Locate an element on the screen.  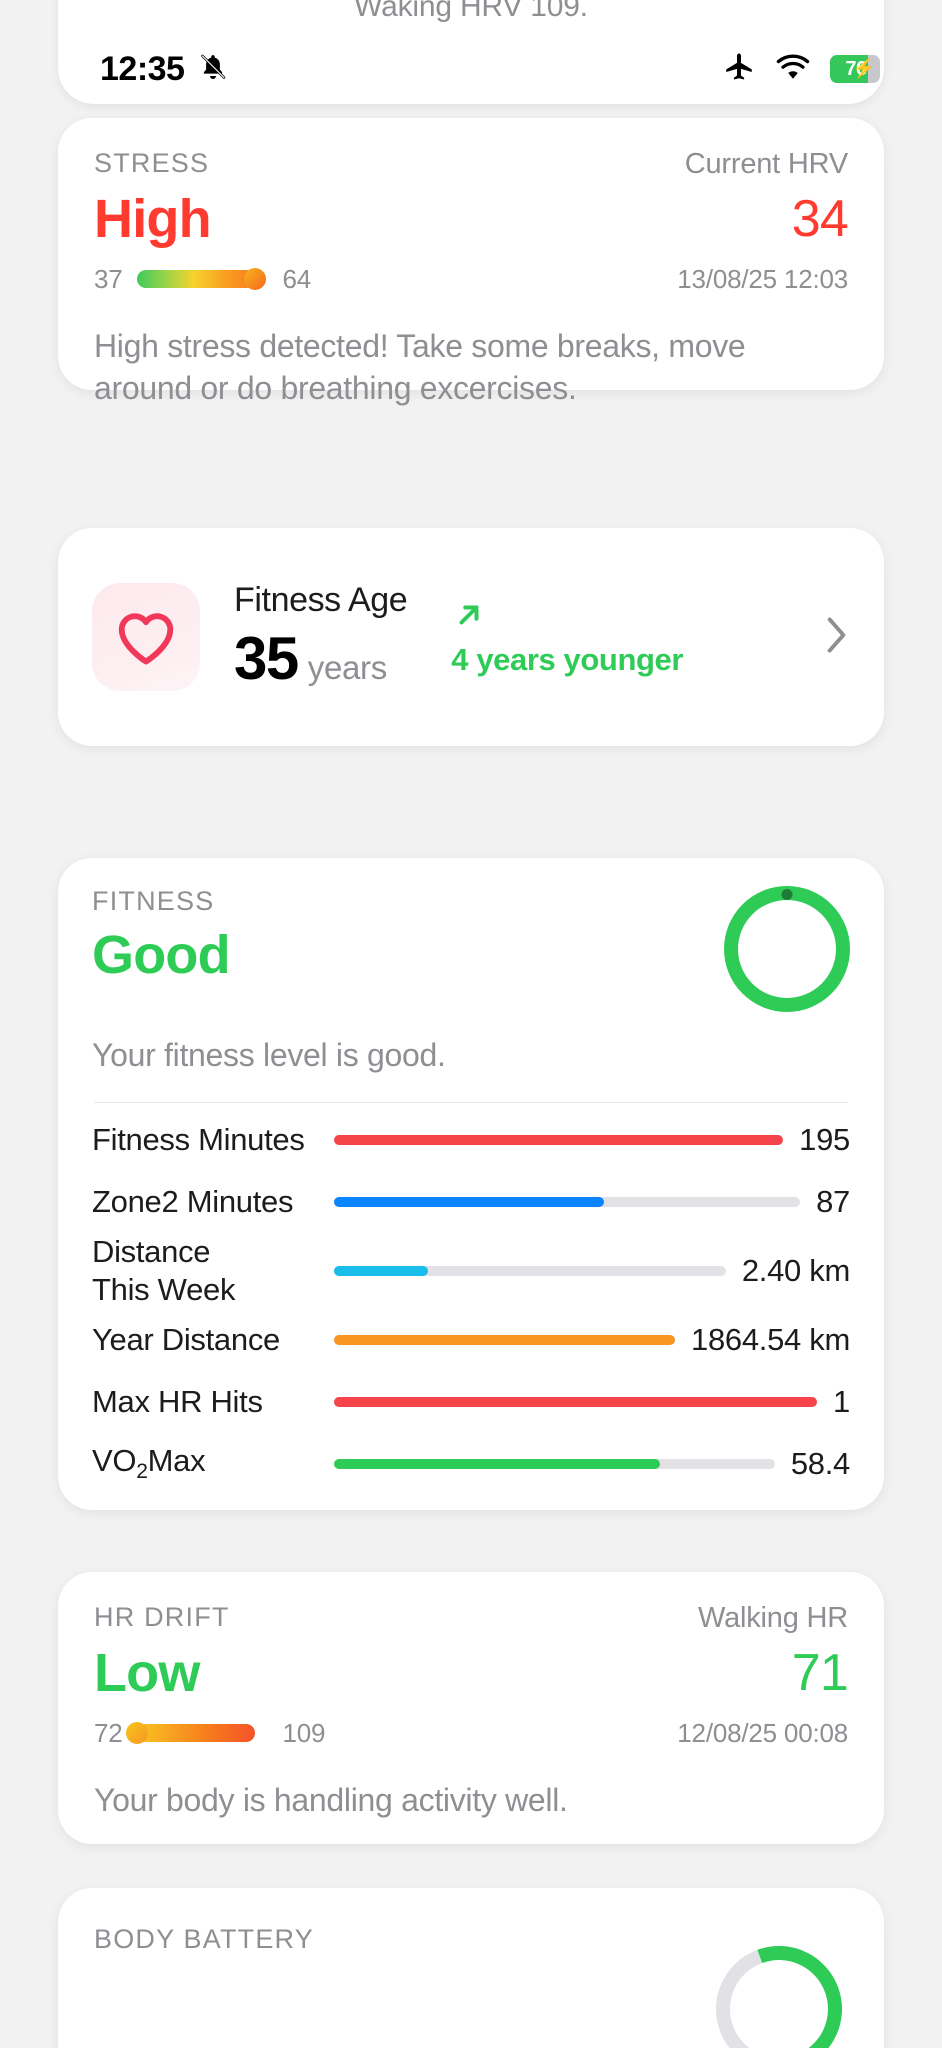
battery-fill is located at coordinates (849, 69).